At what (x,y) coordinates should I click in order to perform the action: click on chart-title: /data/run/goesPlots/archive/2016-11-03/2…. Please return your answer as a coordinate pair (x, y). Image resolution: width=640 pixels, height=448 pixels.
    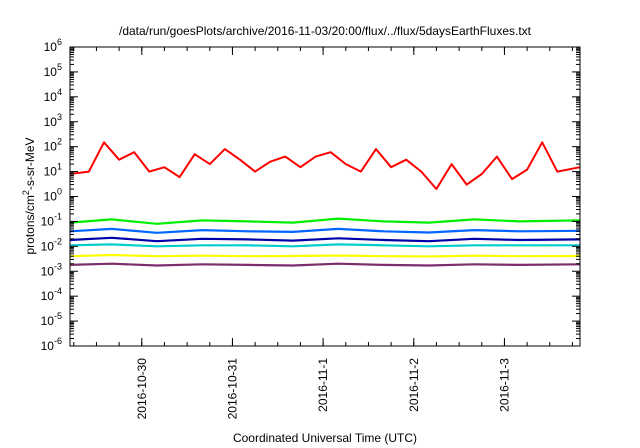
    Looking at the image, I should click on (325, 31).